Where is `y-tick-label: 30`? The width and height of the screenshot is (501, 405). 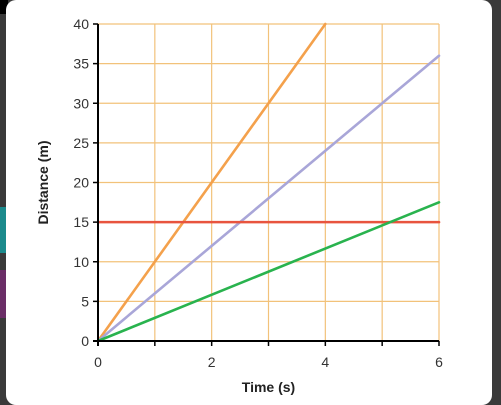 y-tick-label: 30 is located at coordinates (81, 103).